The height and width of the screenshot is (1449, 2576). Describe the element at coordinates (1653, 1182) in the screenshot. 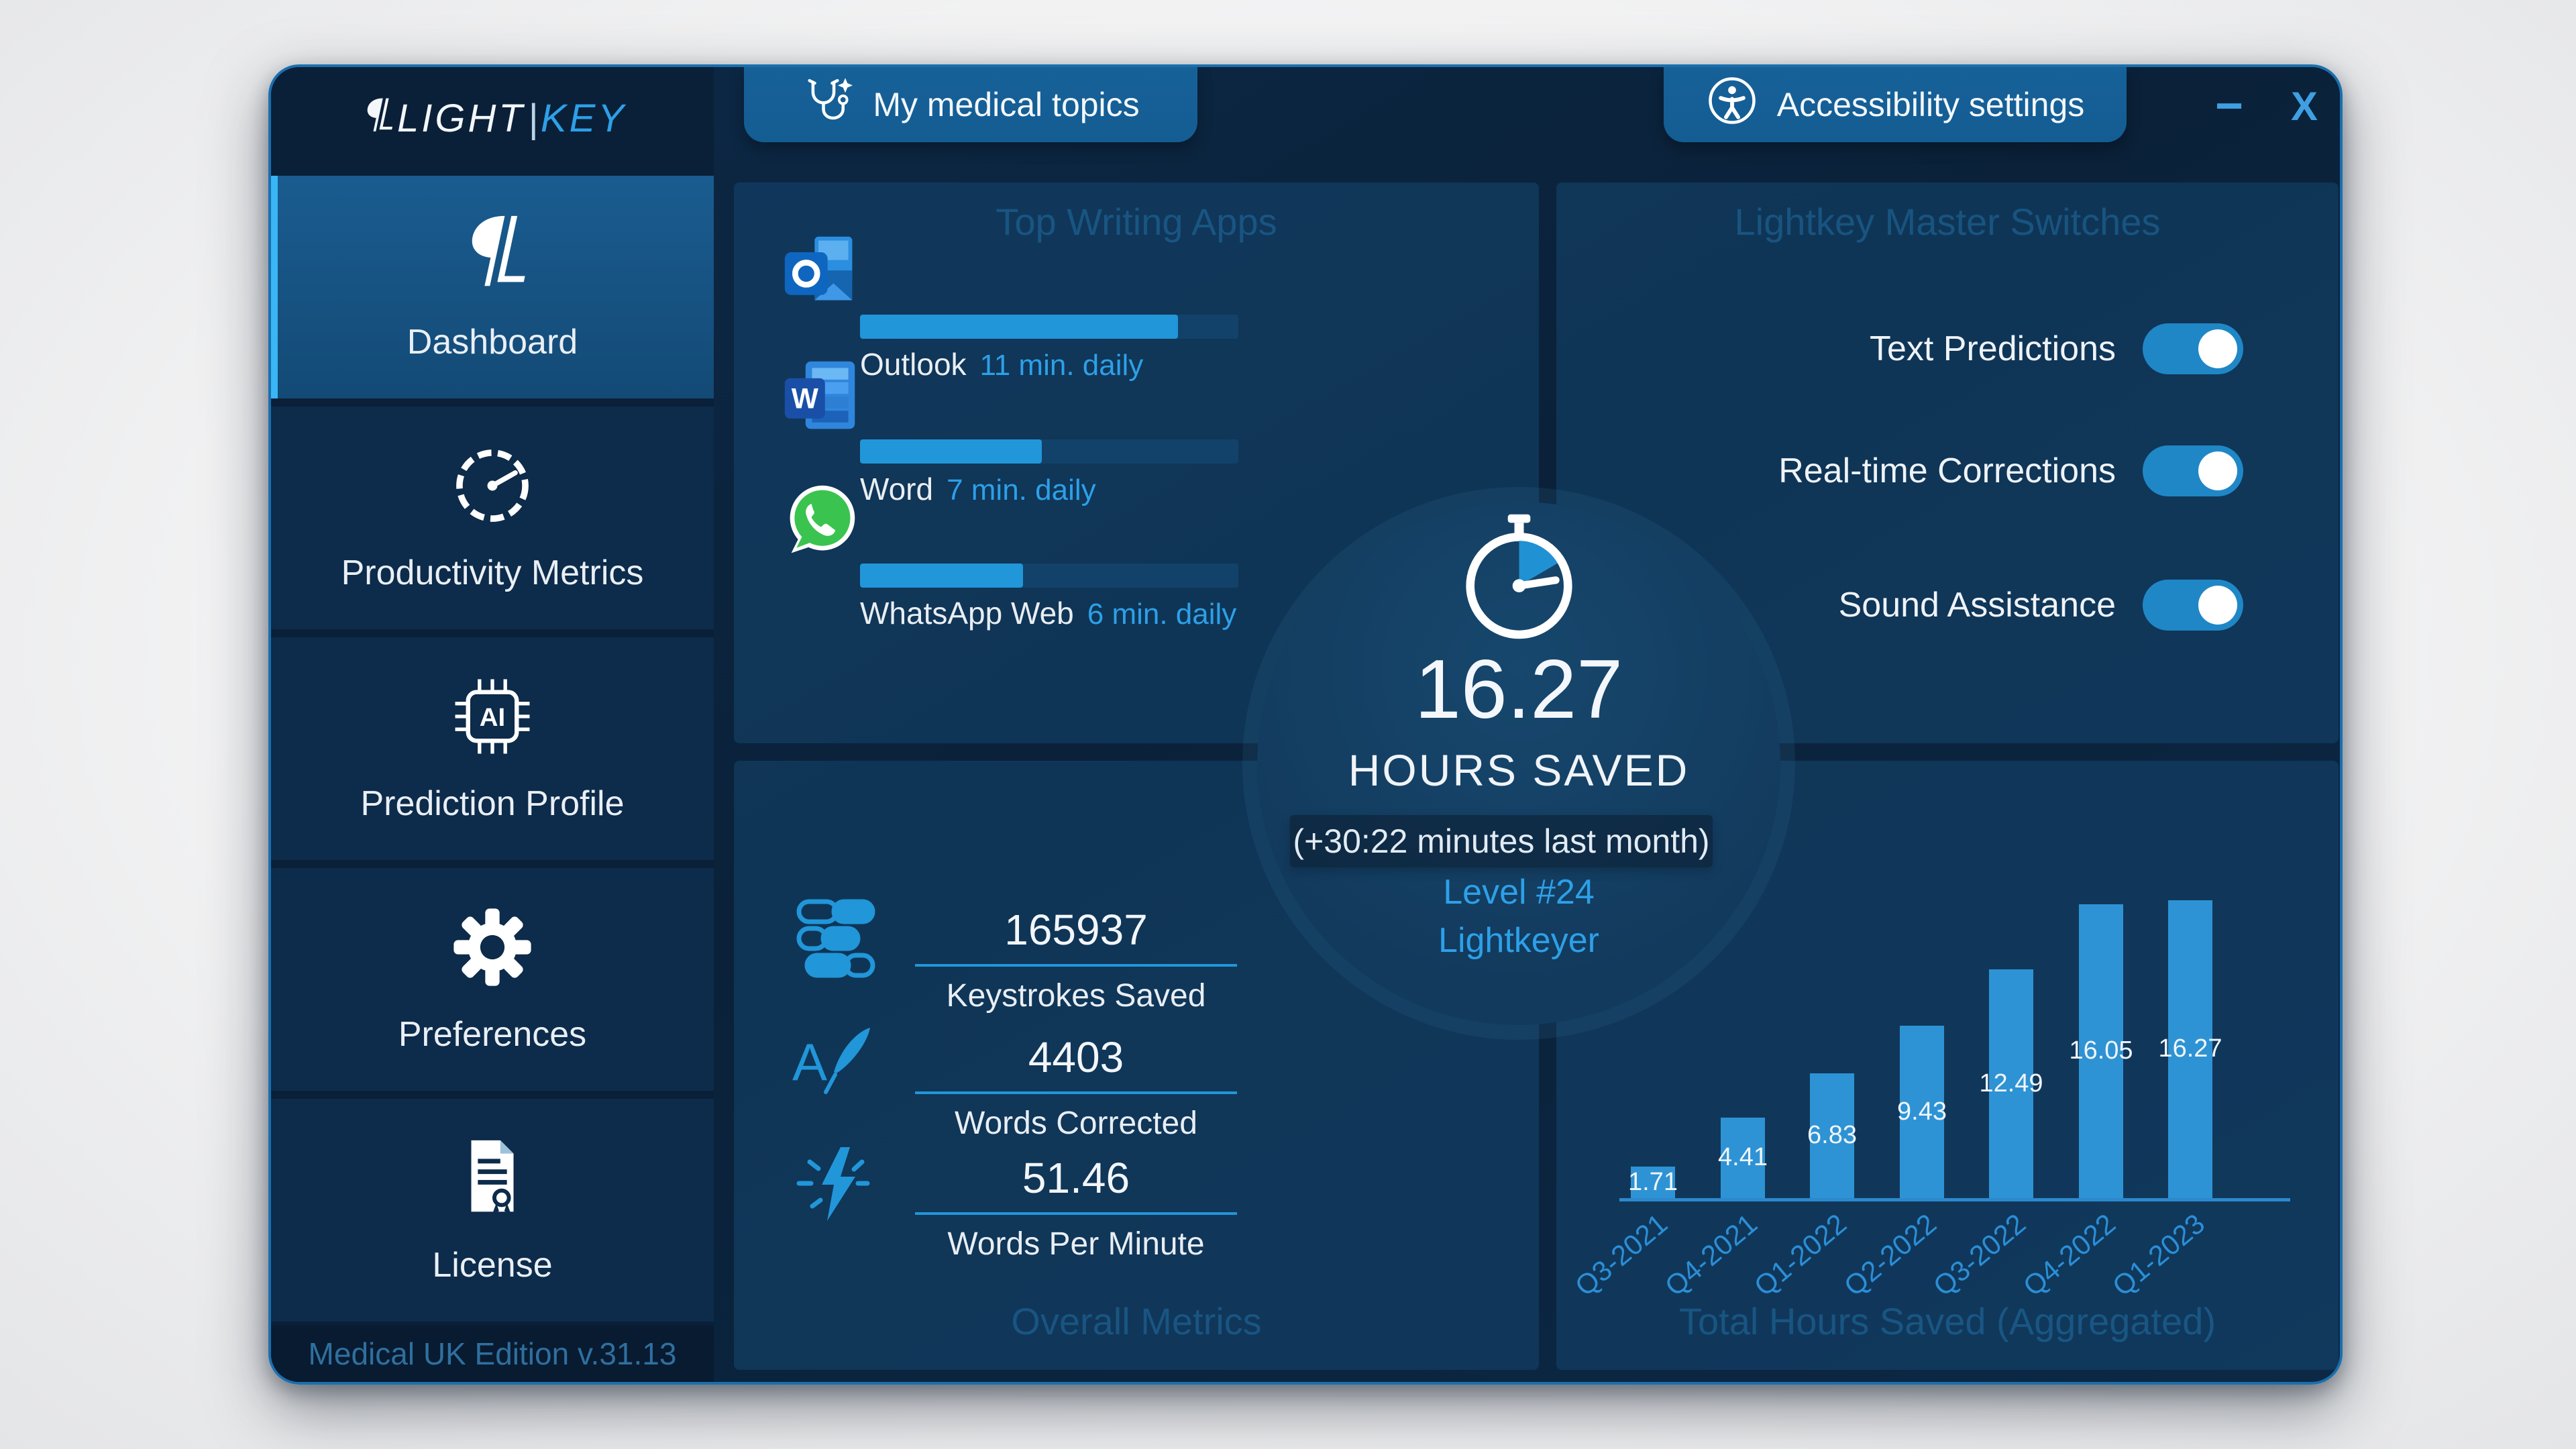

I see `chart-bar: 1.71` at that location.